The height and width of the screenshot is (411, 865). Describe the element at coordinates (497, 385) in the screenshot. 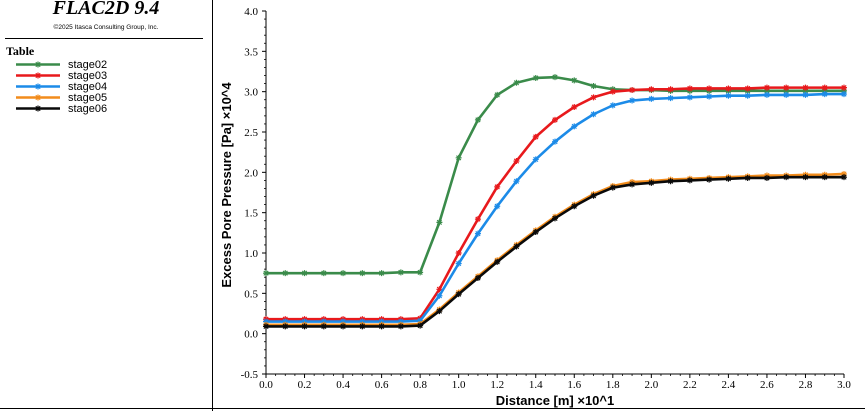

I see `x-tick-label: 1.2` at that location.